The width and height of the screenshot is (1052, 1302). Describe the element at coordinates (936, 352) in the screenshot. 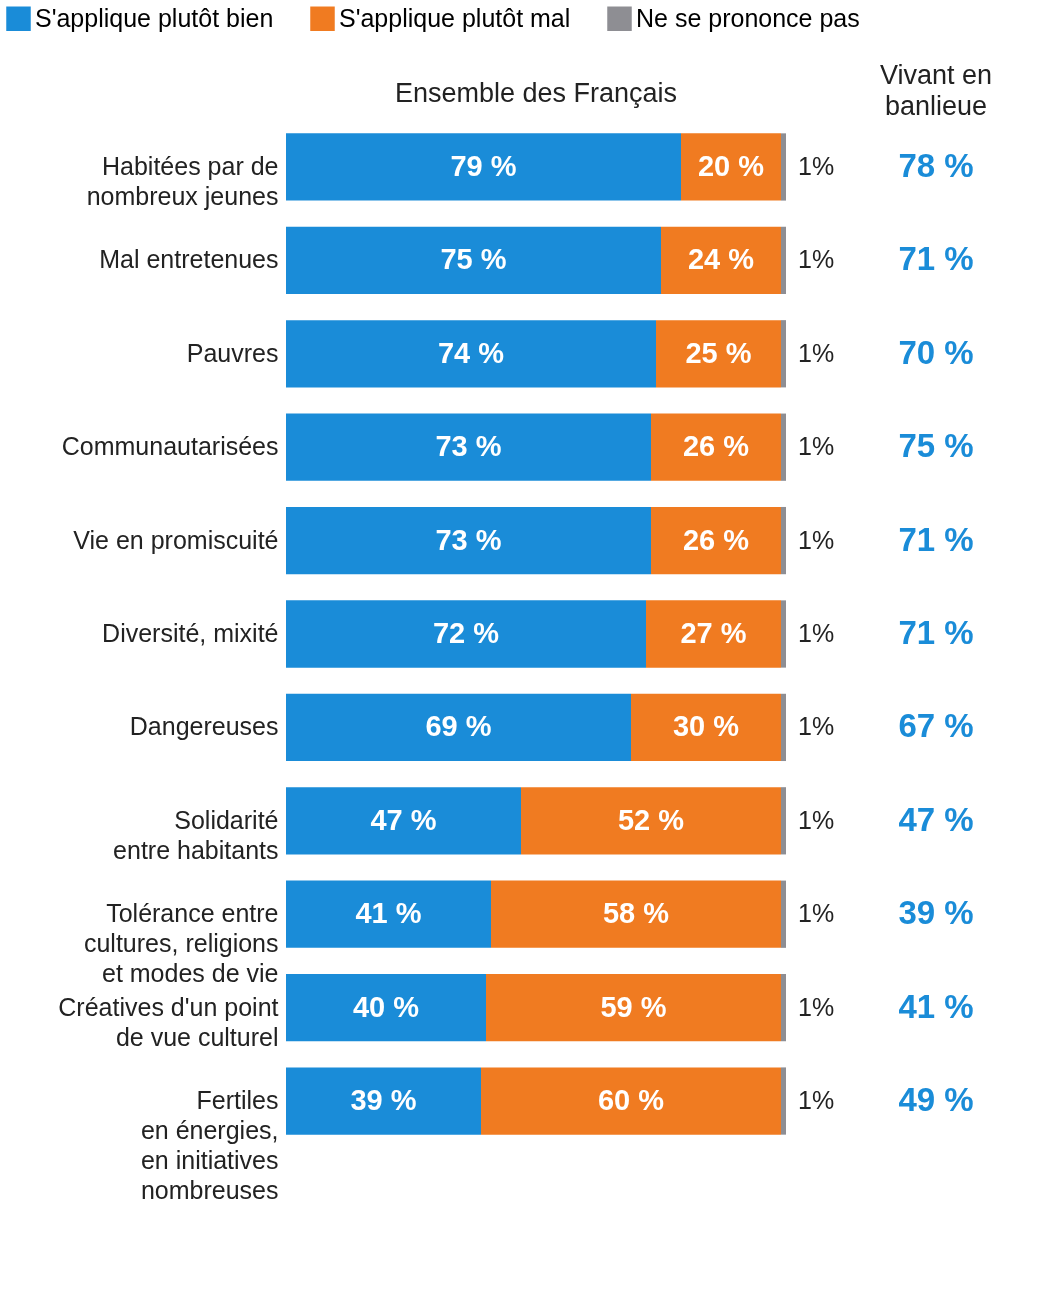

I see `text: 70 %` at that location.